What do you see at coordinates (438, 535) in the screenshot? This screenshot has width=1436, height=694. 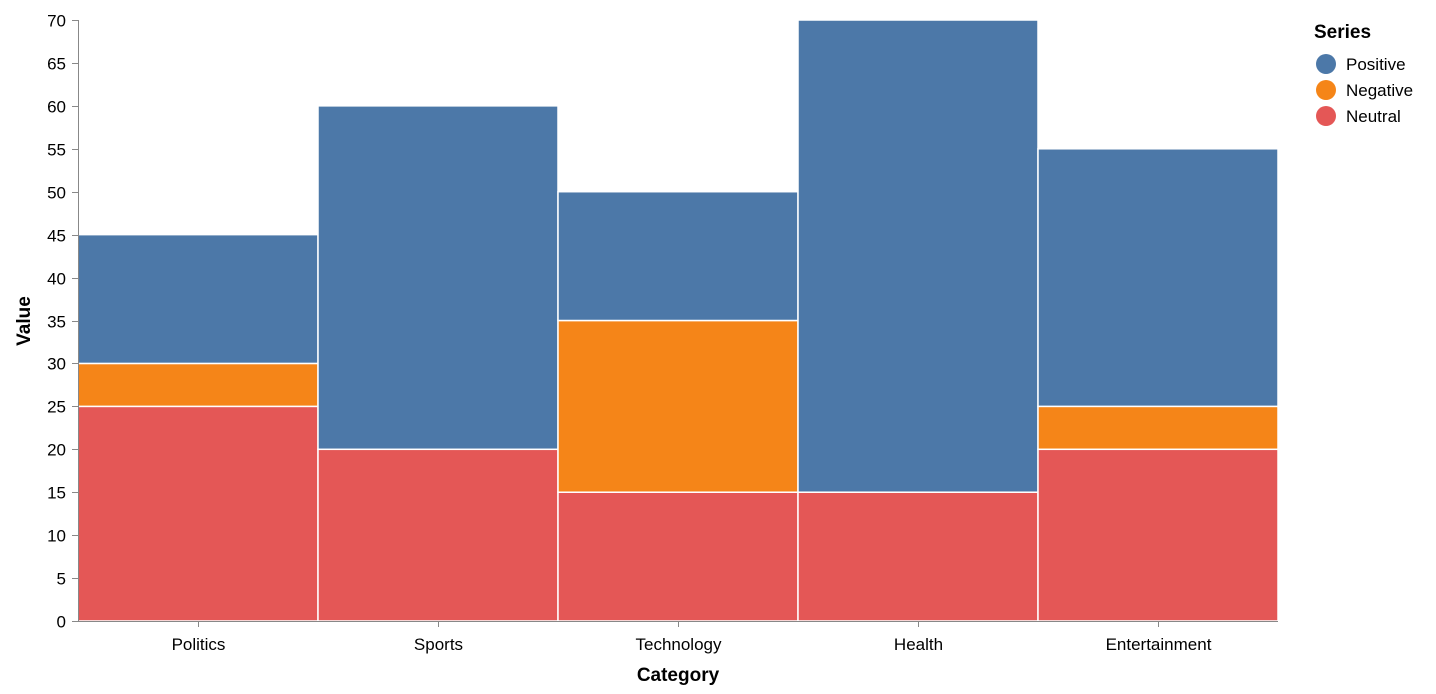 I see `bar-sports-neutral` at bounding box center [438, 535].